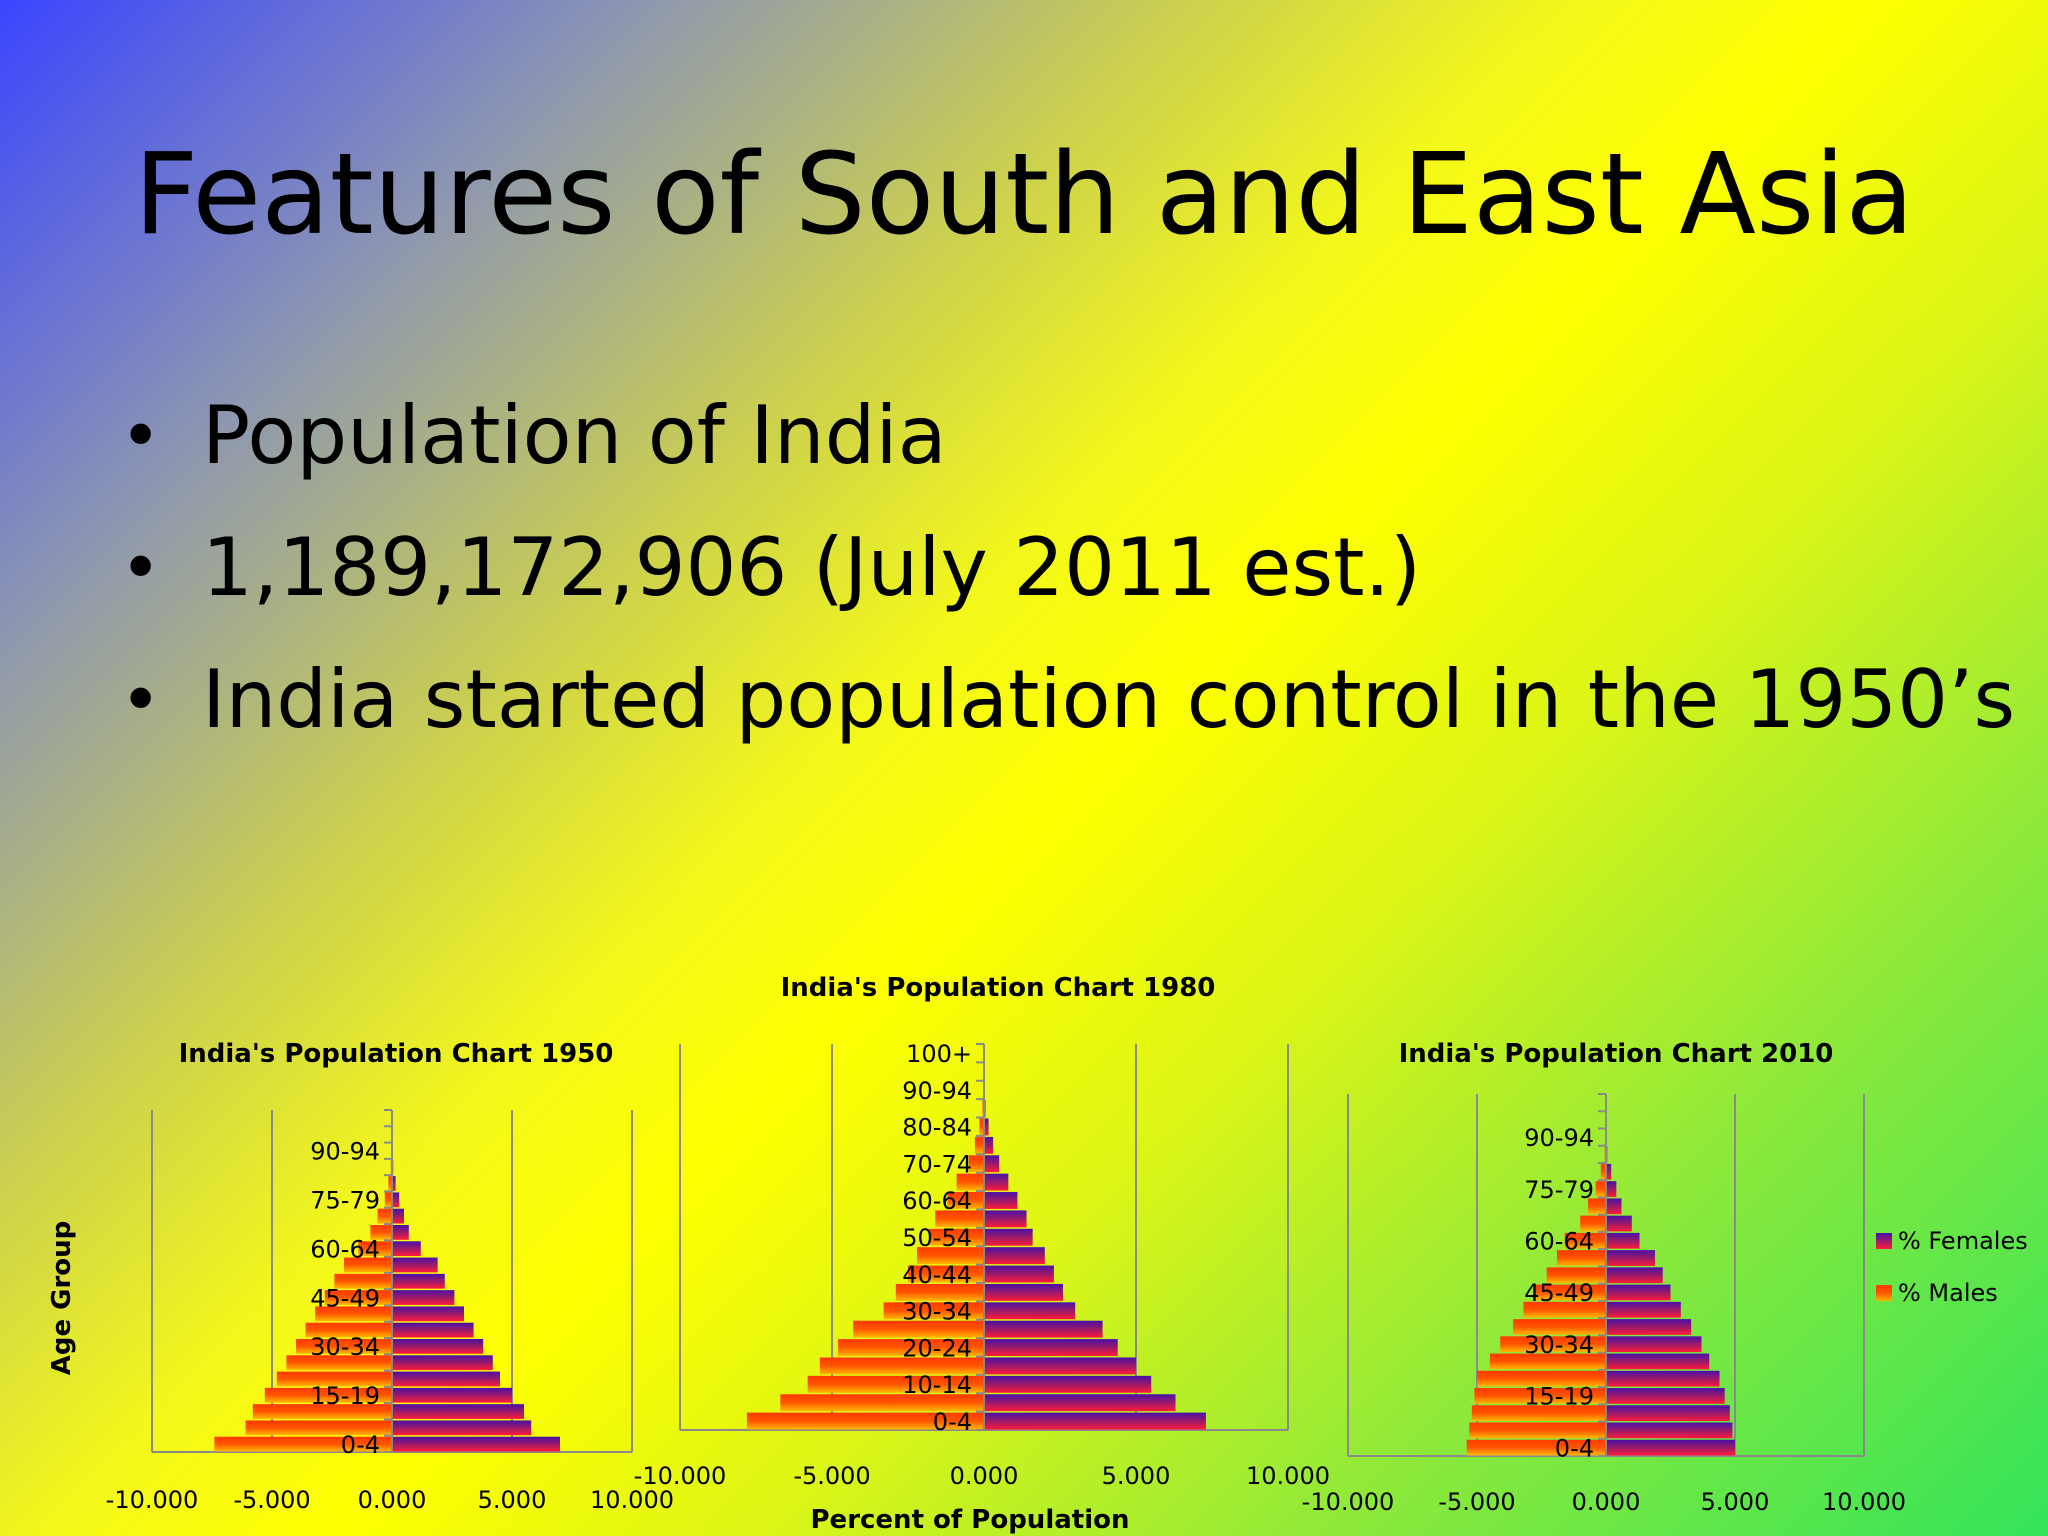  Describe the element at coordinates (937, 1238) in the screenshot. I see `y-tick-label: 50-54` at that location.